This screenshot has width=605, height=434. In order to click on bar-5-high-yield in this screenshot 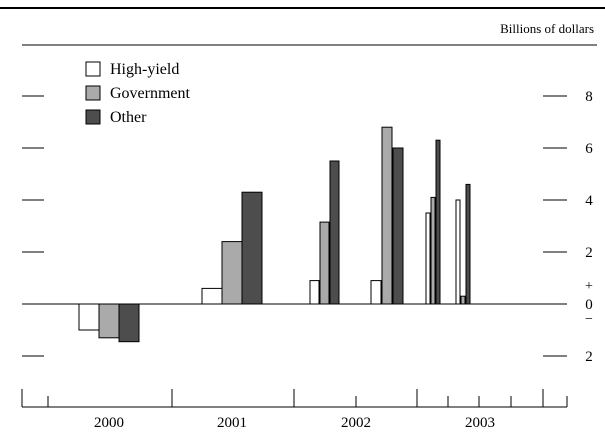, I will do `click(458, 252)`.